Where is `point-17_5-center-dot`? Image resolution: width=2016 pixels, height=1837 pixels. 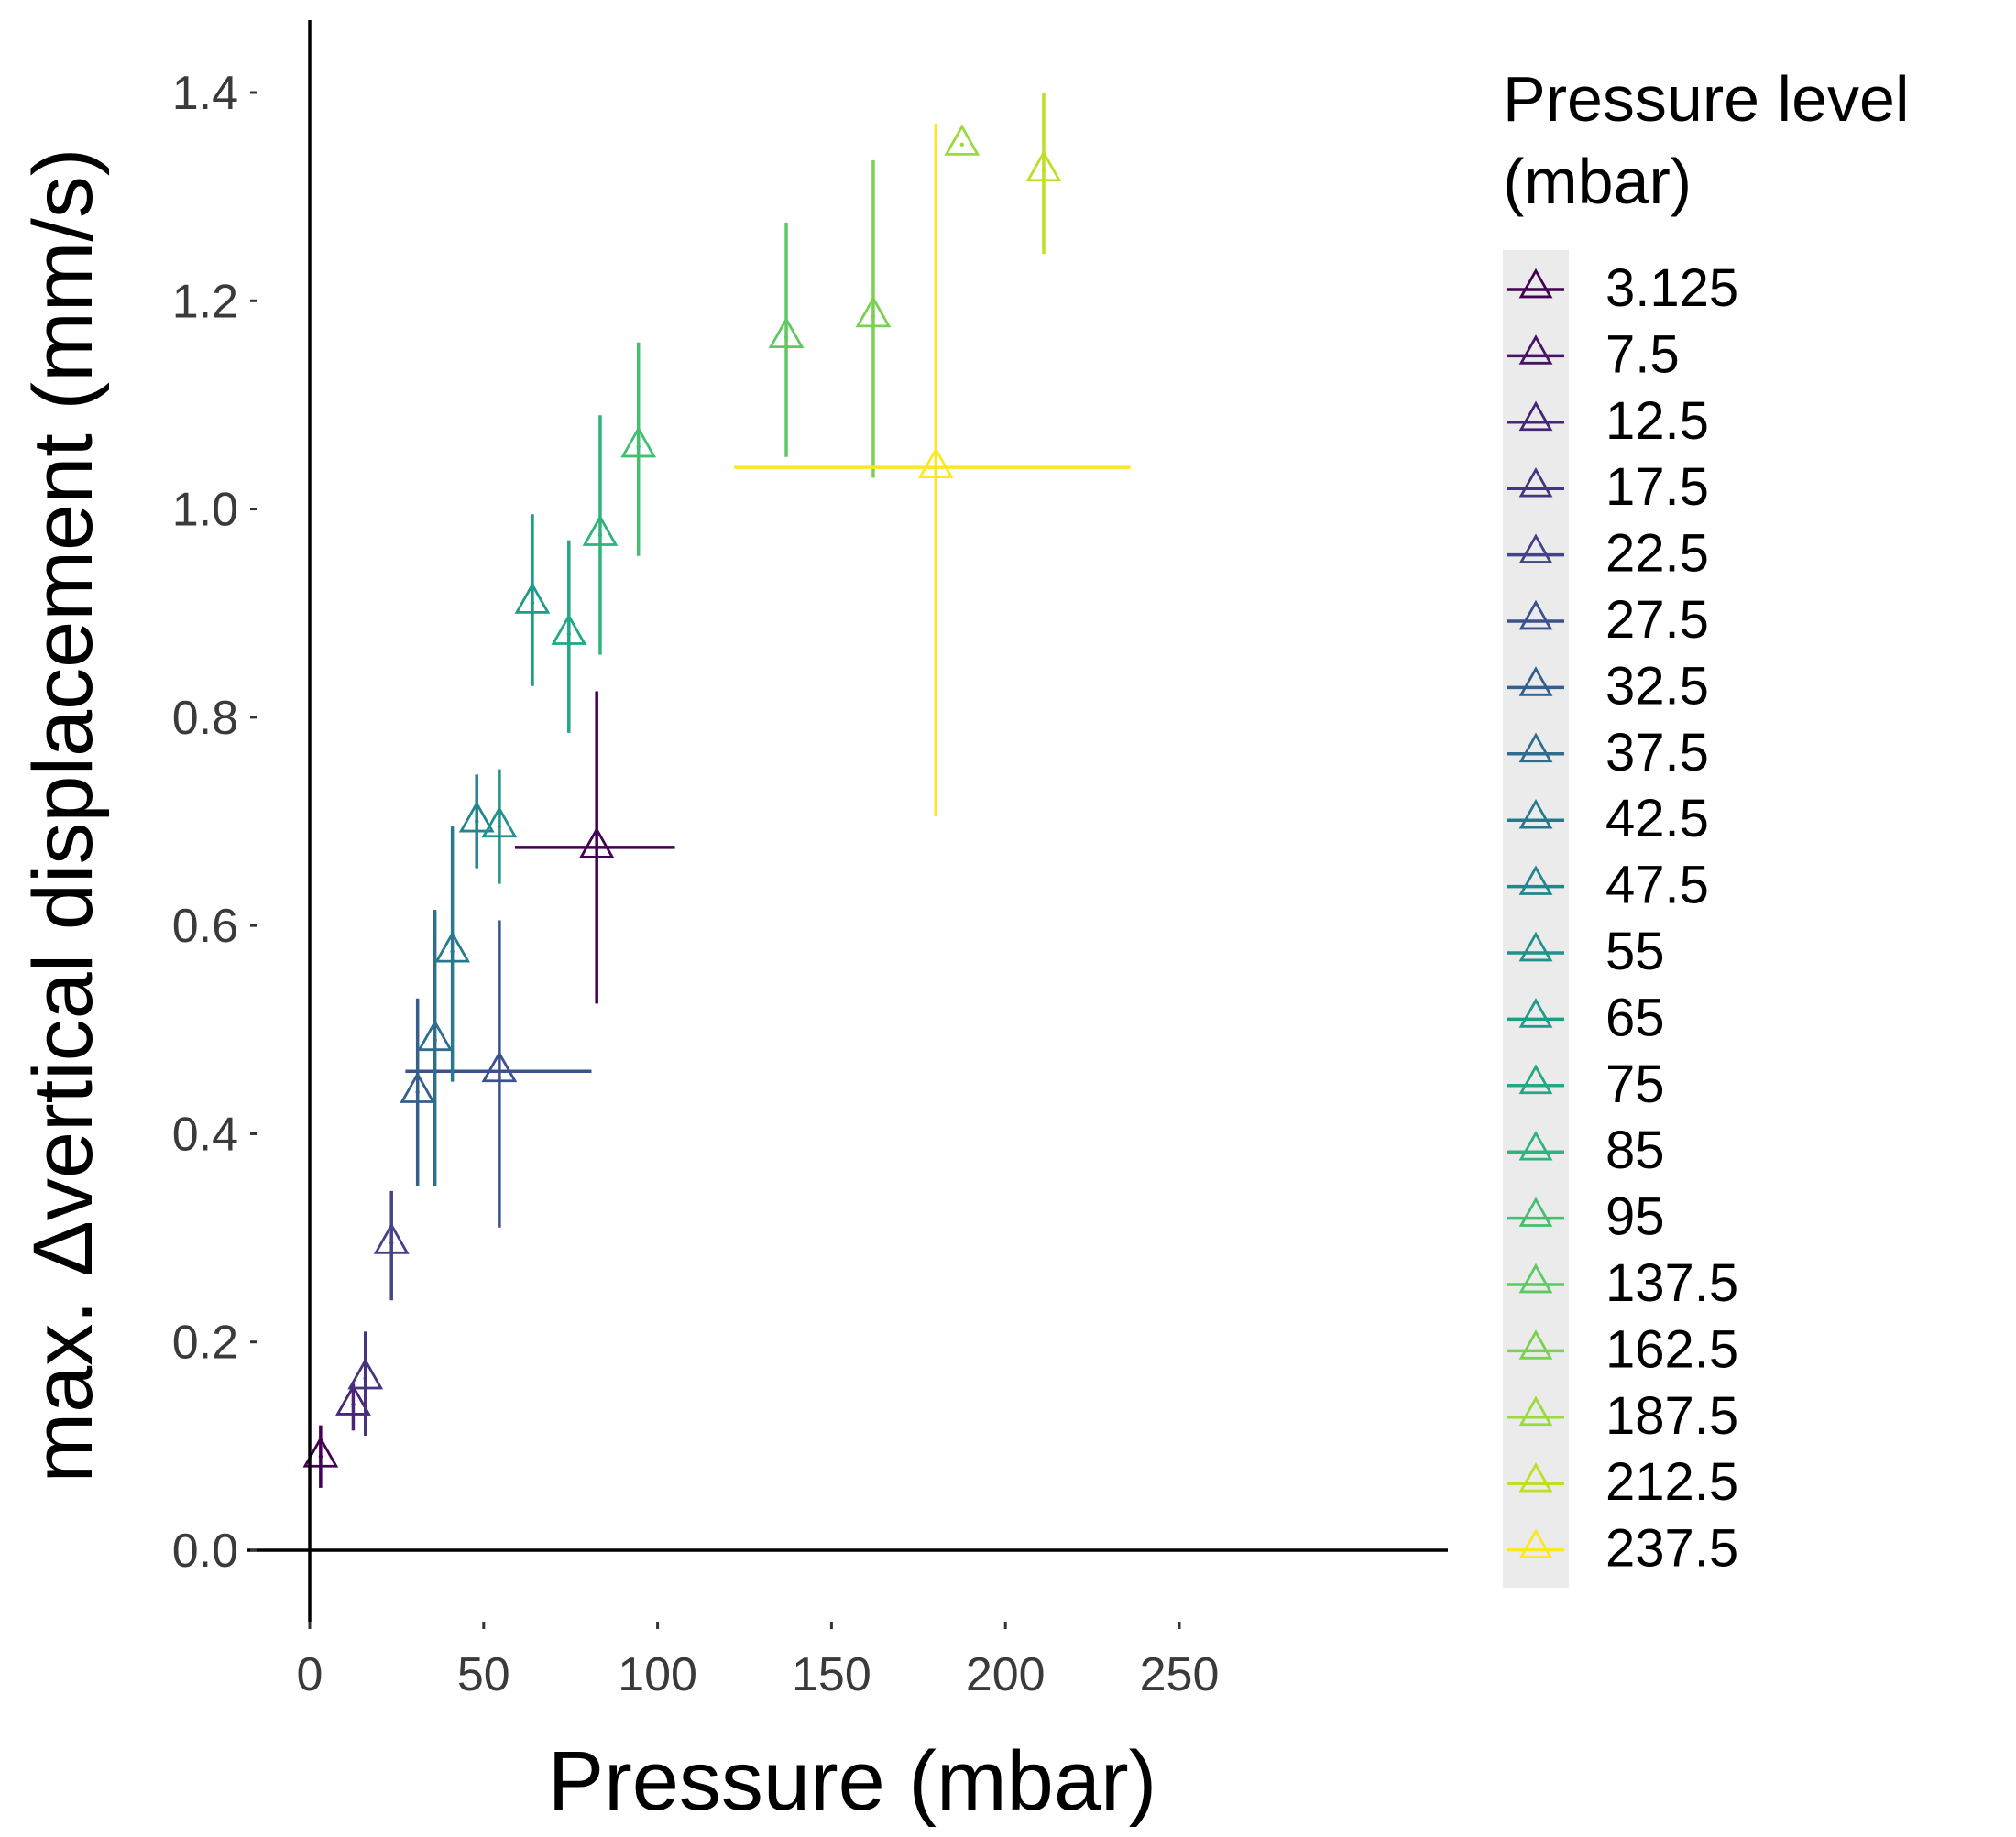 point-17_5-center-dot is located at coordinates (365, 1378).